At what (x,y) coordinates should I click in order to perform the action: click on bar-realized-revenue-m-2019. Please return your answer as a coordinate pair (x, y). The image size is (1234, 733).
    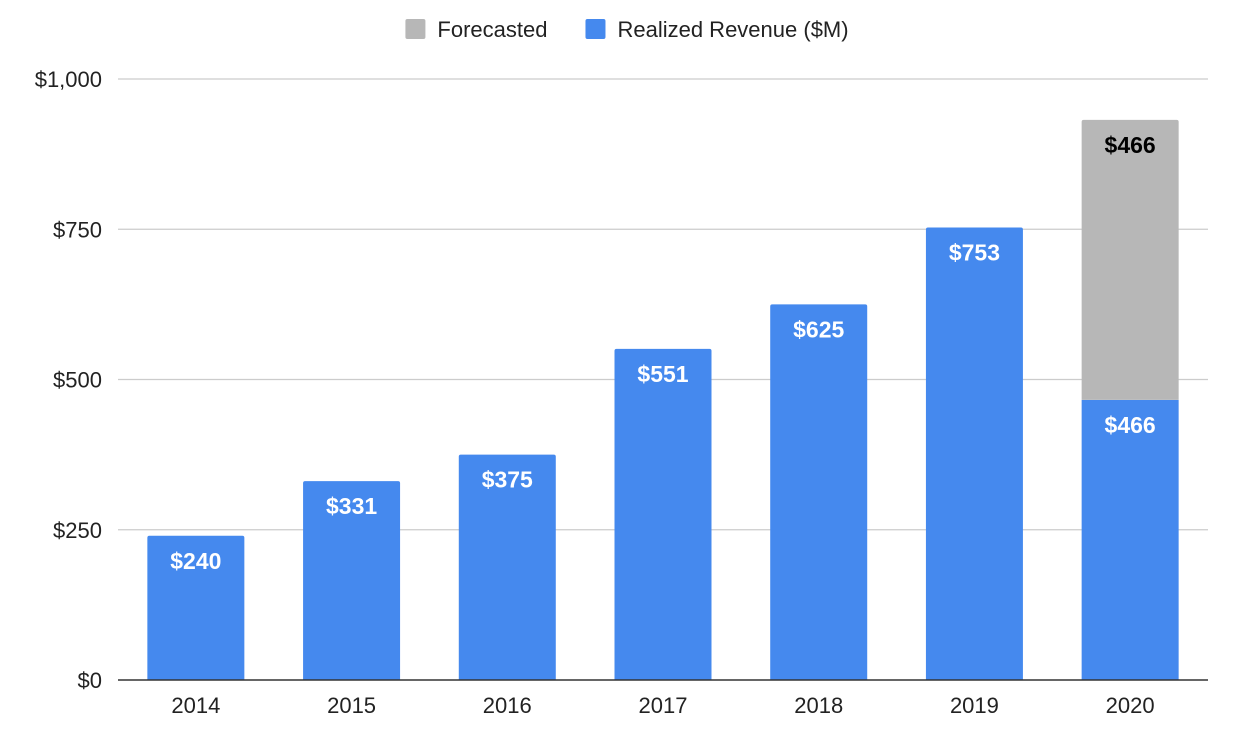
    Looking at the image, I should click on (974, 453).